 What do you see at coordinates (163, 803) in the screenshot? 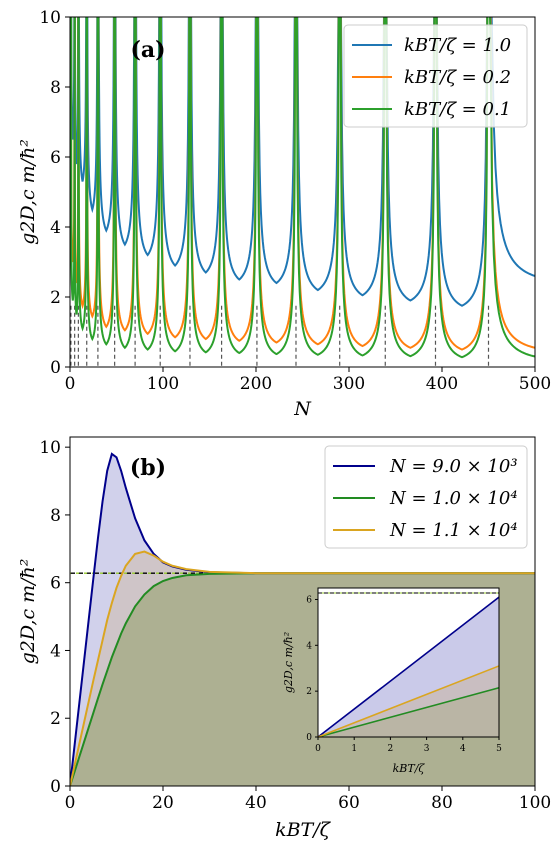
I see `x-tick-label: 20` at bounding box center [163, 803].